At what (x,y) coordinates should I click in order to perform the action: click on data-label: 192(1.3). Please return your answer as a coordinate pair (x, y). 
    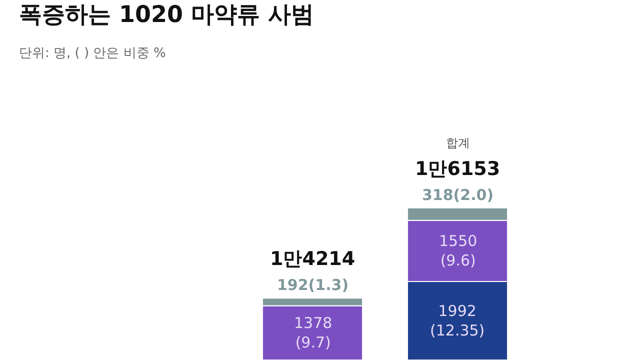
    Looking at the image, I should click on (313, 285).